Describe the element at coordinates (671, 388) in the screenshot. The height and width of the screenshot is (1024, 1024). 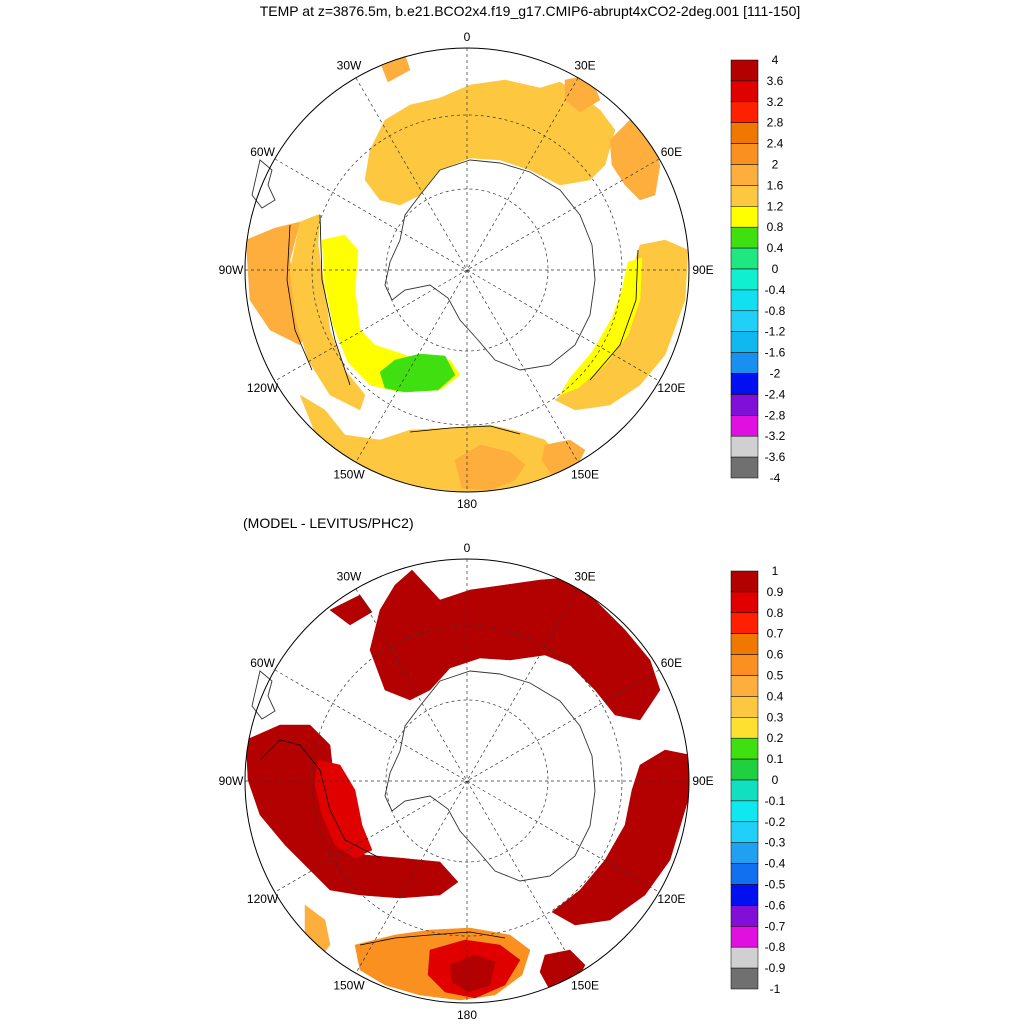
I see `longitude-label: 120E` at that location.